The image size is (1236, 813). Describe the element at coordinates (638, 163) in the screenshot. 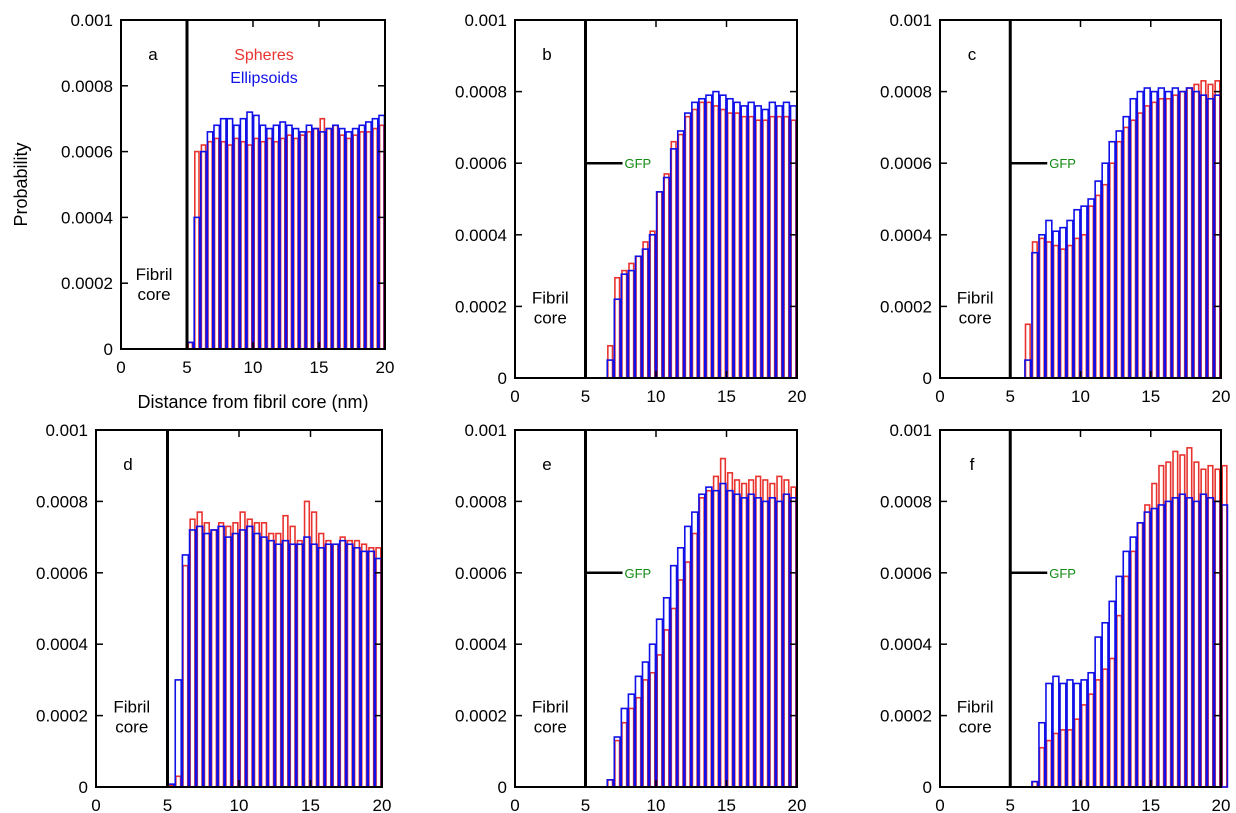

I see `gfp-label: GFP` at that location.